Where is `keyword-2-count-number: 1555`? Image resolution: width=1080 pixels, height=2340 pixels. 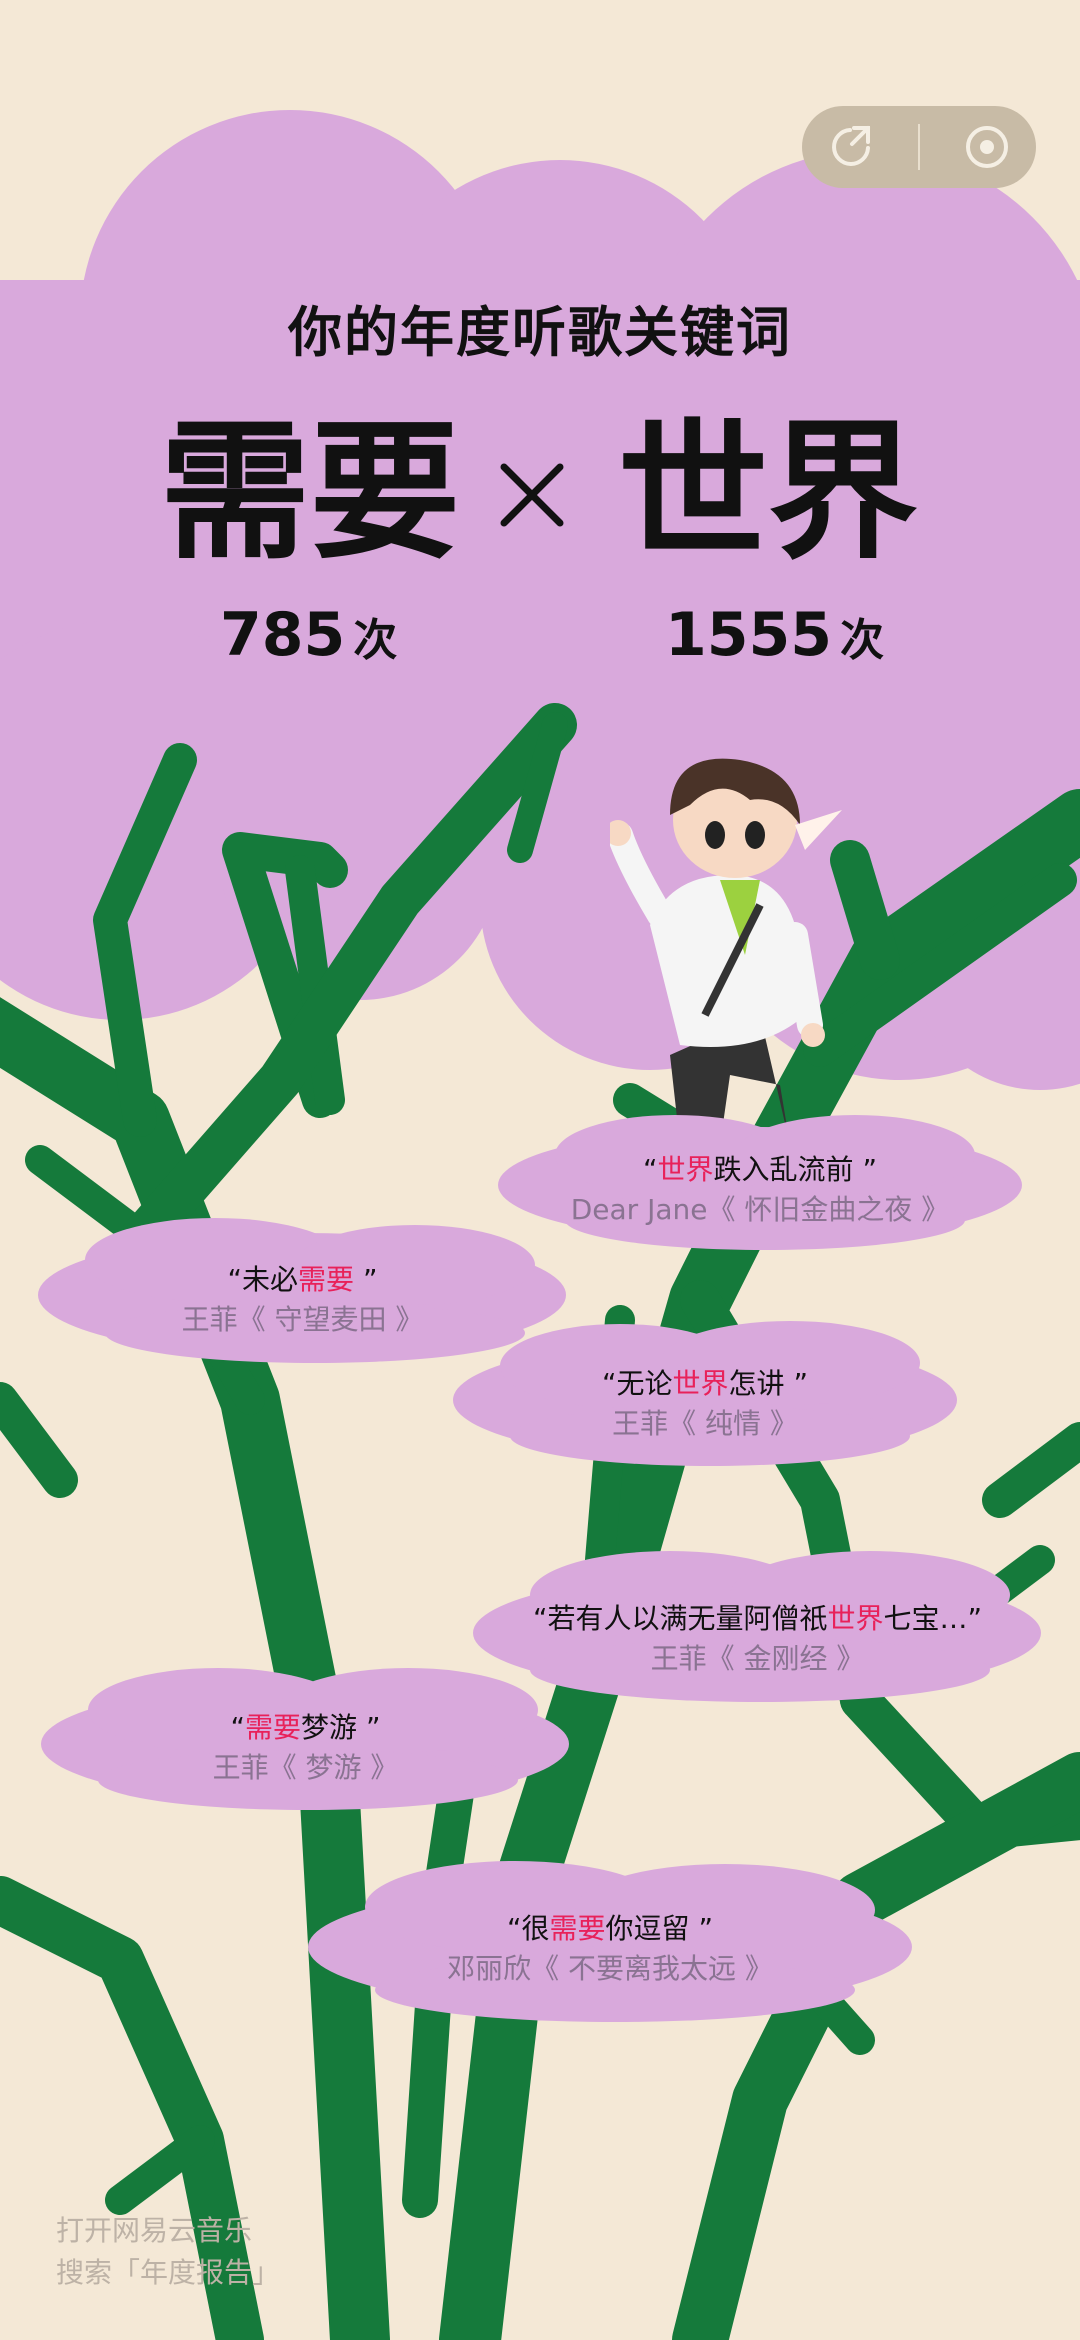
keyword-2-count-number: 1555 is located at coordinates (748, 635).